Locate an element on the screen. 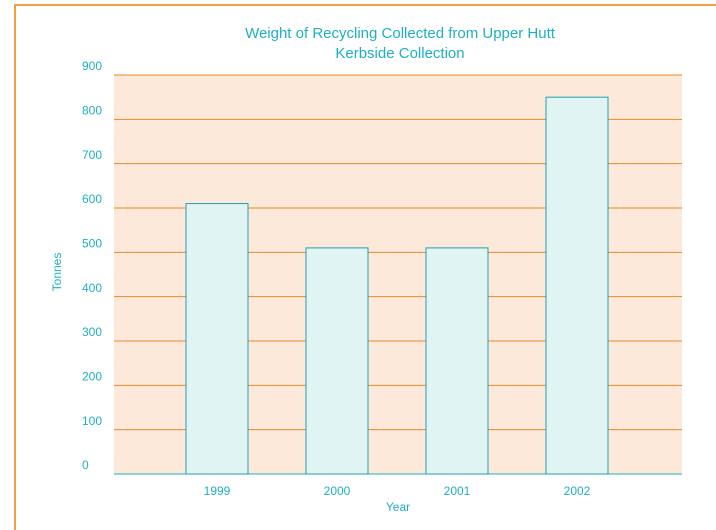 This screenshot has height=530, width=716. x-tick-label: 2001 is located at coordinates (457, 491).